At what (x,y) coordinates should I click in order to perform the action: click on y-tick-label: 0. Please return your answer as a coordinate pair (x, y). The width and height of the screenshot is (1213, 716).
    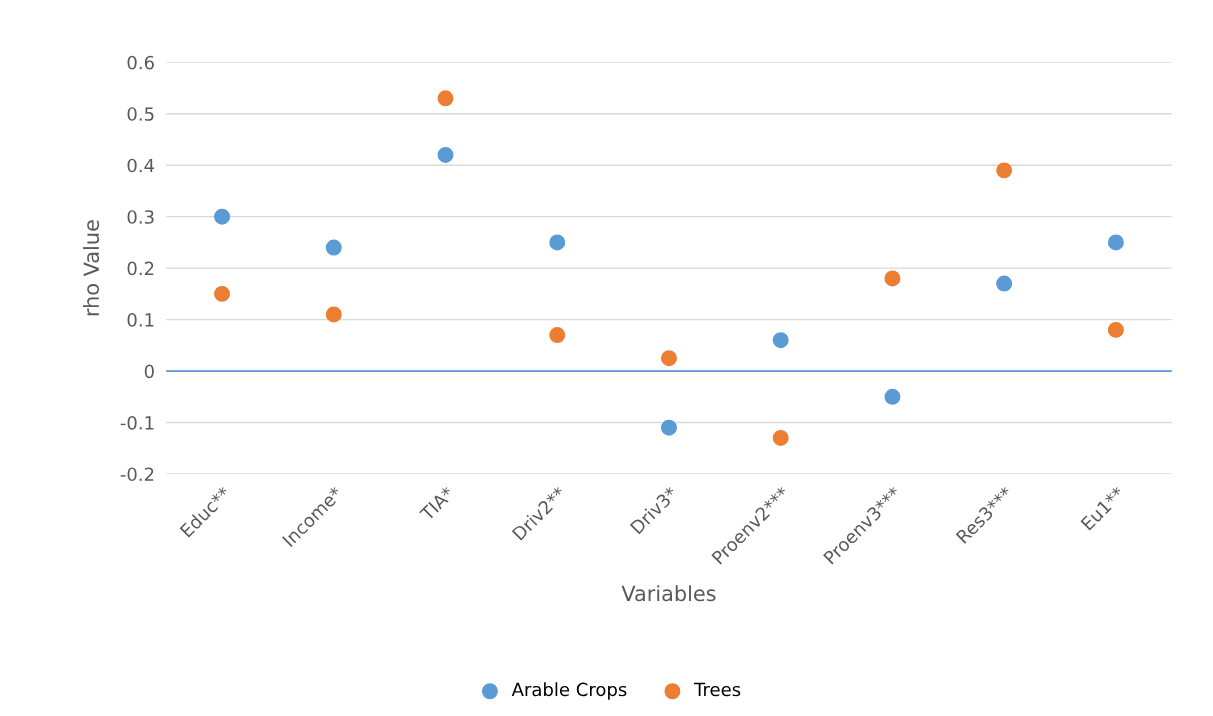
    Looking at the image, I should click on (149, 371).